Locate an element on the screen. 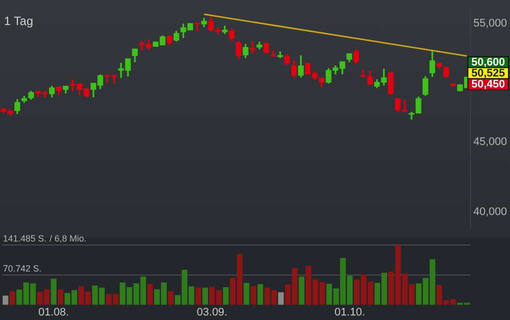 This screenshot has width=510, height=320. text: / 6,8 Mio. is located at coordinates (68, 238).